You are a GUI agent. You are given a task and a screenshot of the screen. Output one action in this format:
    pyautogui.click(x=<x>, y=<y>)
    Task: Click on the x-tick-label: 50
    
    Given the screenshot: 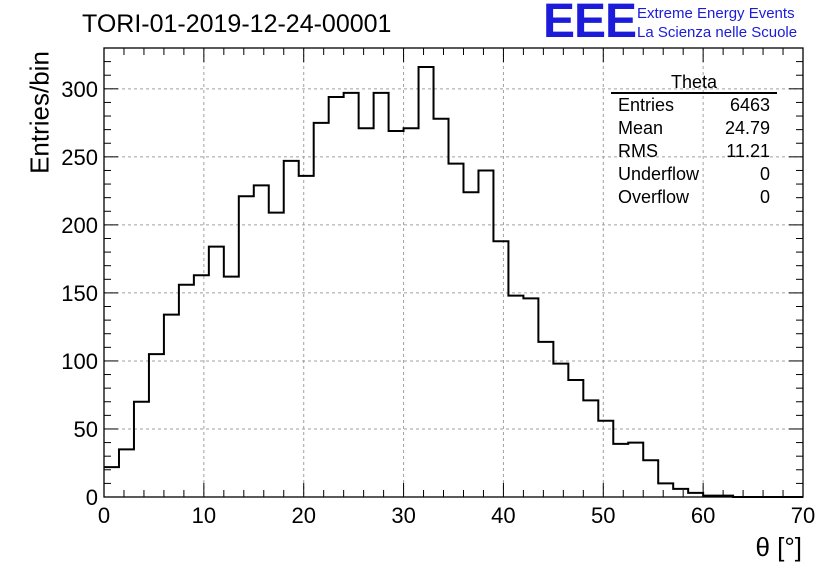 What is the action you would take?
    pyautogui.click(x=603, y=515)
    